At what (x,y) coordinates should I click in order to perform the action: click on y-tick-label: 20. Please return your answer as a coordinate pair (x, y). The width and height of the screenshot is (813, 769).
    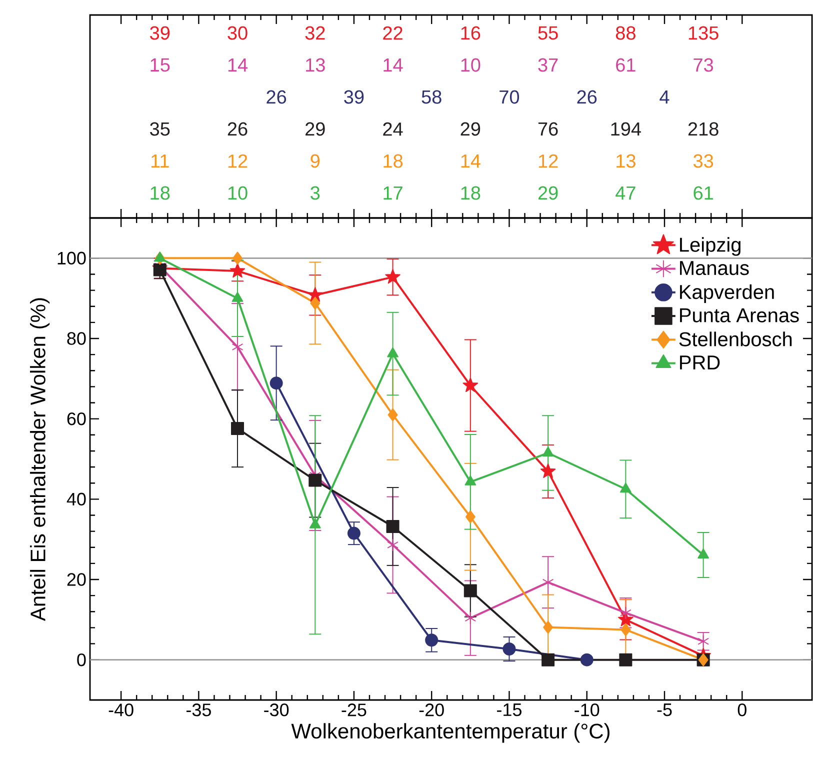
    Looking at the image, I should click on (76, 579).